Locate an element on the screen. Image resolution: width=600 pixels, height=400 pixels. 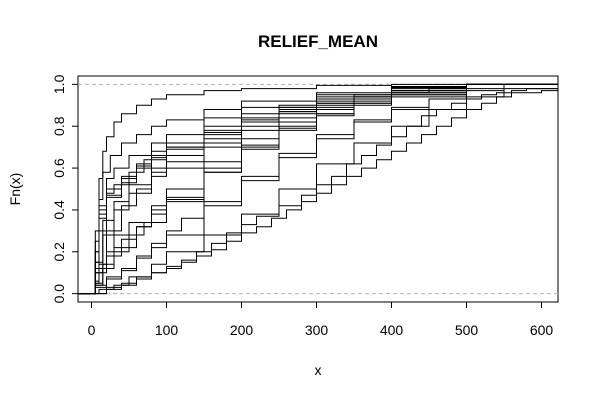
x-axis: 0 100 200 300 400 500 600 is located at coordinates (321, 320).